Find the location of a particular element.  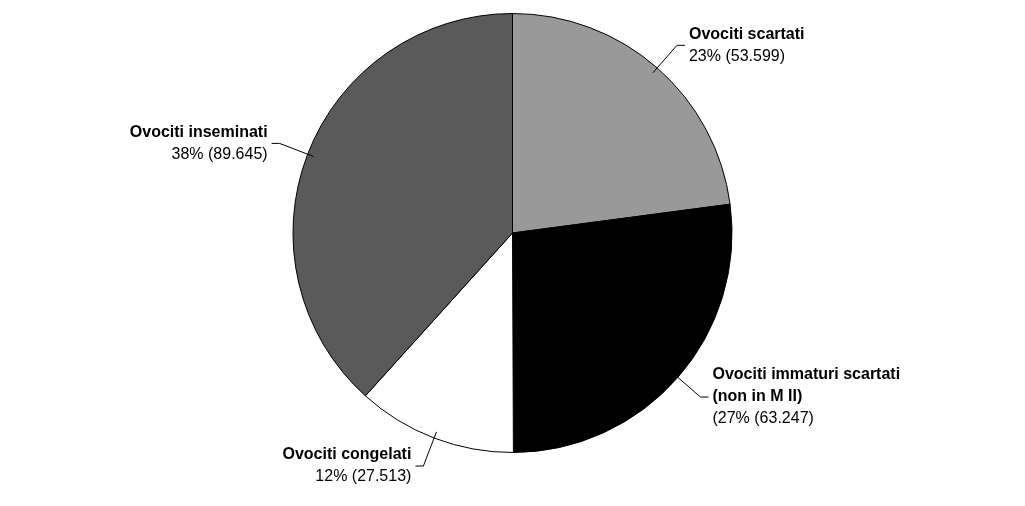

data-label: 12% (27.513) is located at coordinates (363, 476).